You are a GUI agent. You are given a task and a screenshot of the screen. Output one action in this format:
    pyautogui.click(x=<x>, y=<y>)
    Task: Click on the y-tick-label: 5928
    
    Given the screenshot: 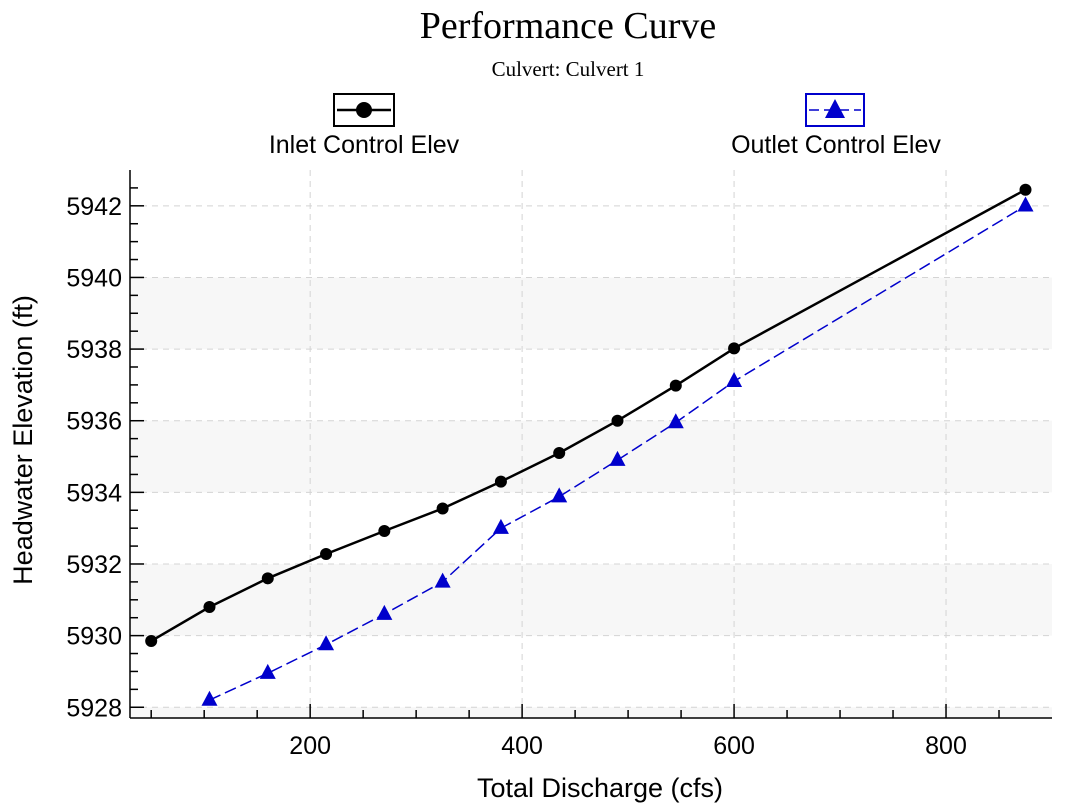 What is the action you would take?
    pyautogui.click(x=94, y=708)
    